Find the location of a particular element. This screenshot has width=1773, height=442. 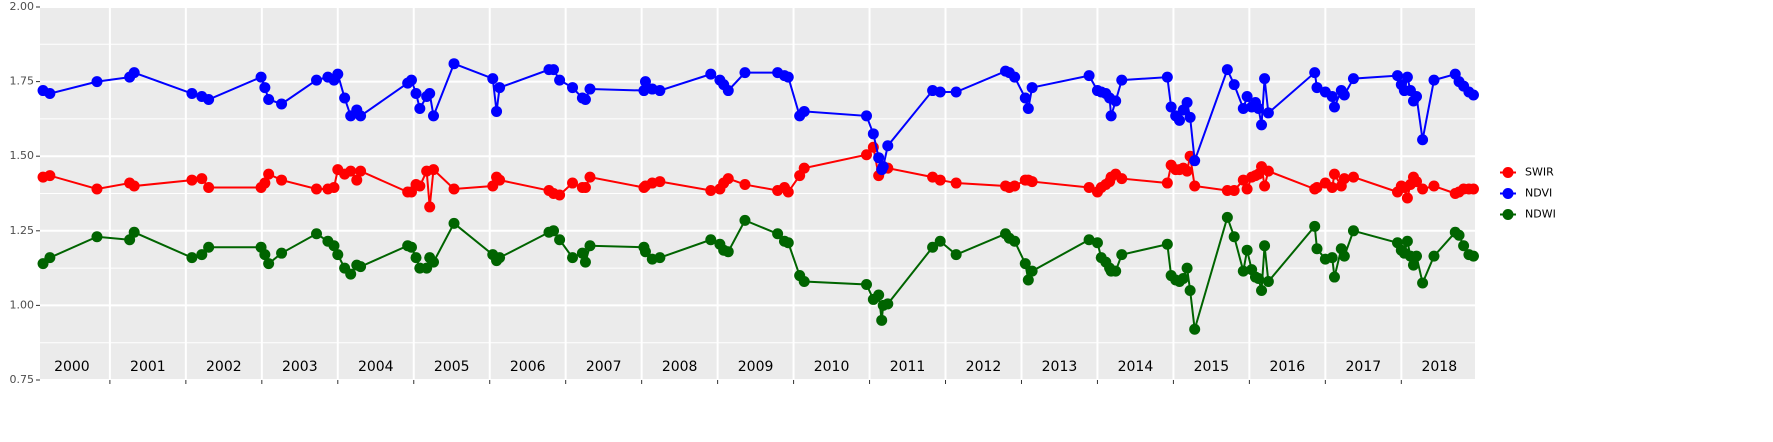

y-tick-label: 1.50 is located at coordinates (22, 155).